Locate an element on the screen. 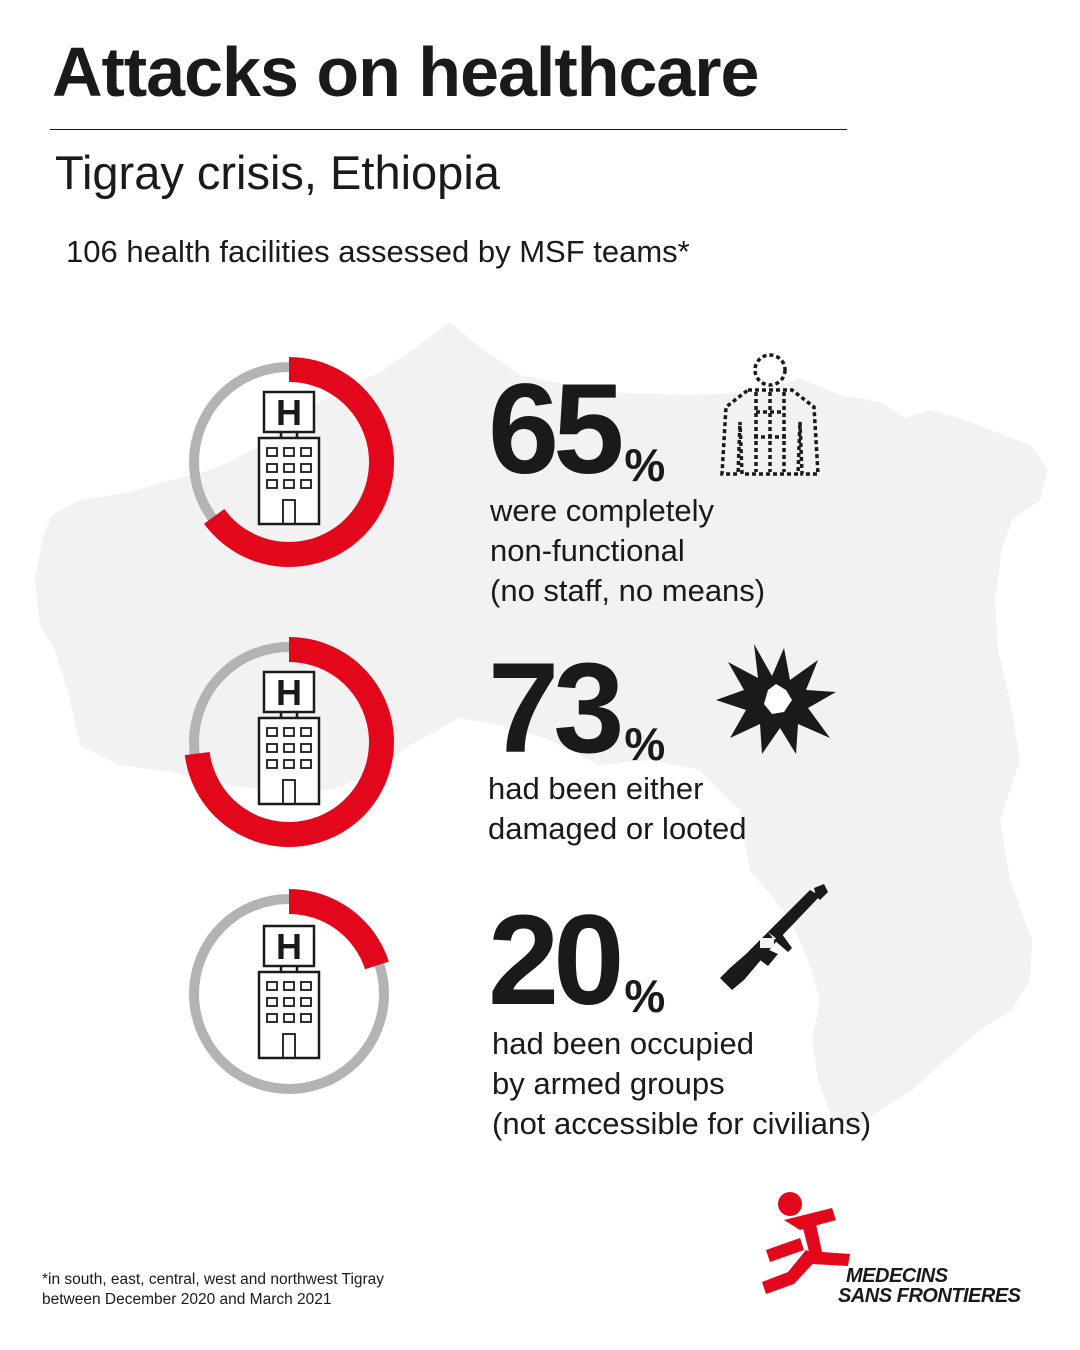 The height and width of the screenshot is (1350, 1080). stat-description-2: had been either damaged or looted is located at coordinates (617, 809).